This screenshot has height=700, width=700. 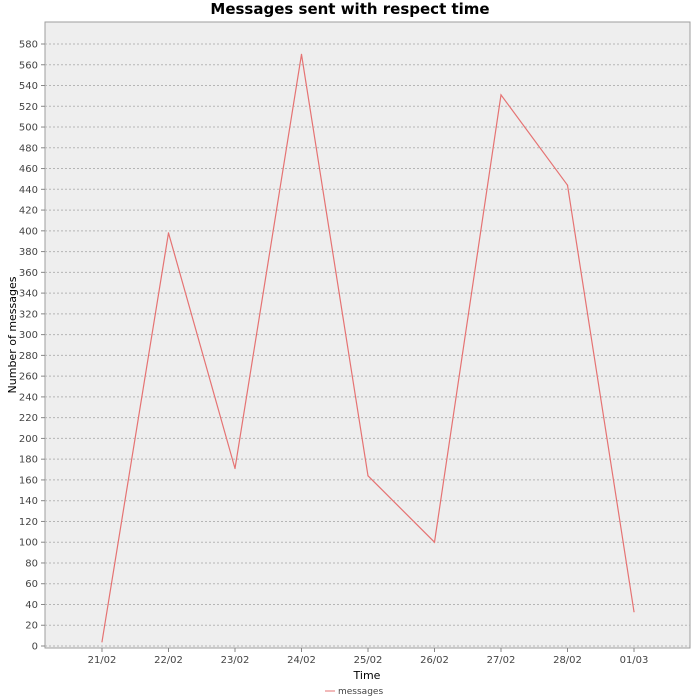 What do you see at coordinates (12, 334) in the screenshot?
I see `y-axis-label: Number of messages` at bounding box center [12, 334].